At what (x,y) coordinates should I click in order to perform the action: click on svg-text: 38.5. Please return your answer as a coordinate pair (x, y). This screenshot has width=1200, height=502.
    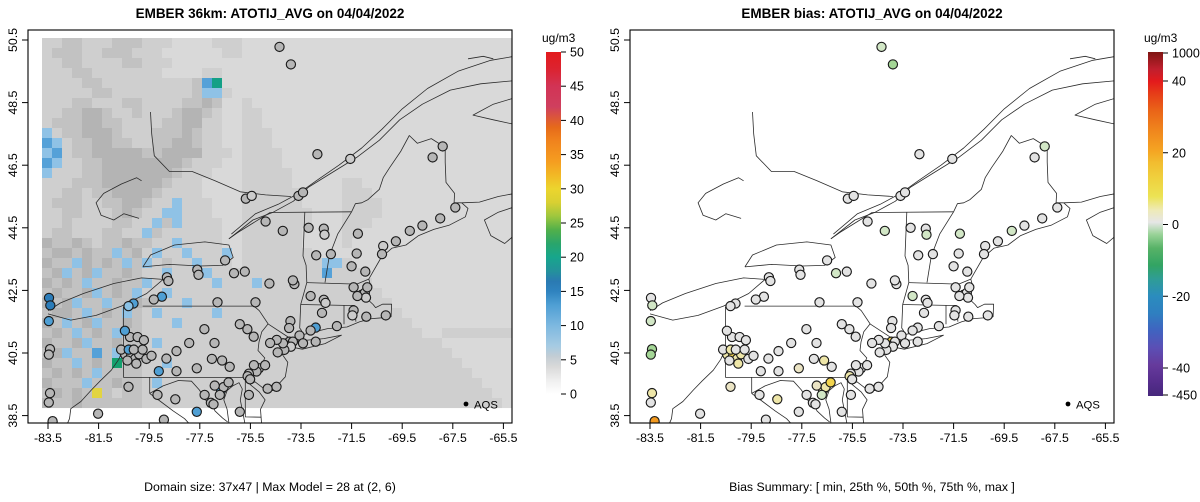
    Looking at the image, I should click on (13, 415).